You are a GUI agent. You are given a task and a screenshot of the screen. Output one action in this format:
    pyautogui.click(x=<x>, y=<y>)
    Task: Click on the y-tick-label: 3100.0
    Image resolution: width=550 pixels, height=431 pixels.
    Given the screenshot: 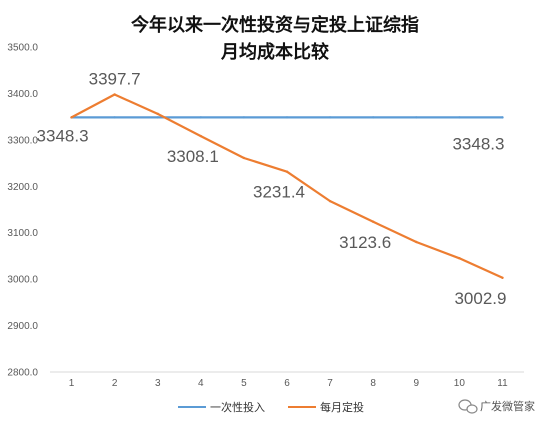 What is the action you would take?
    pyautogui.click(x=22, y=233)
    